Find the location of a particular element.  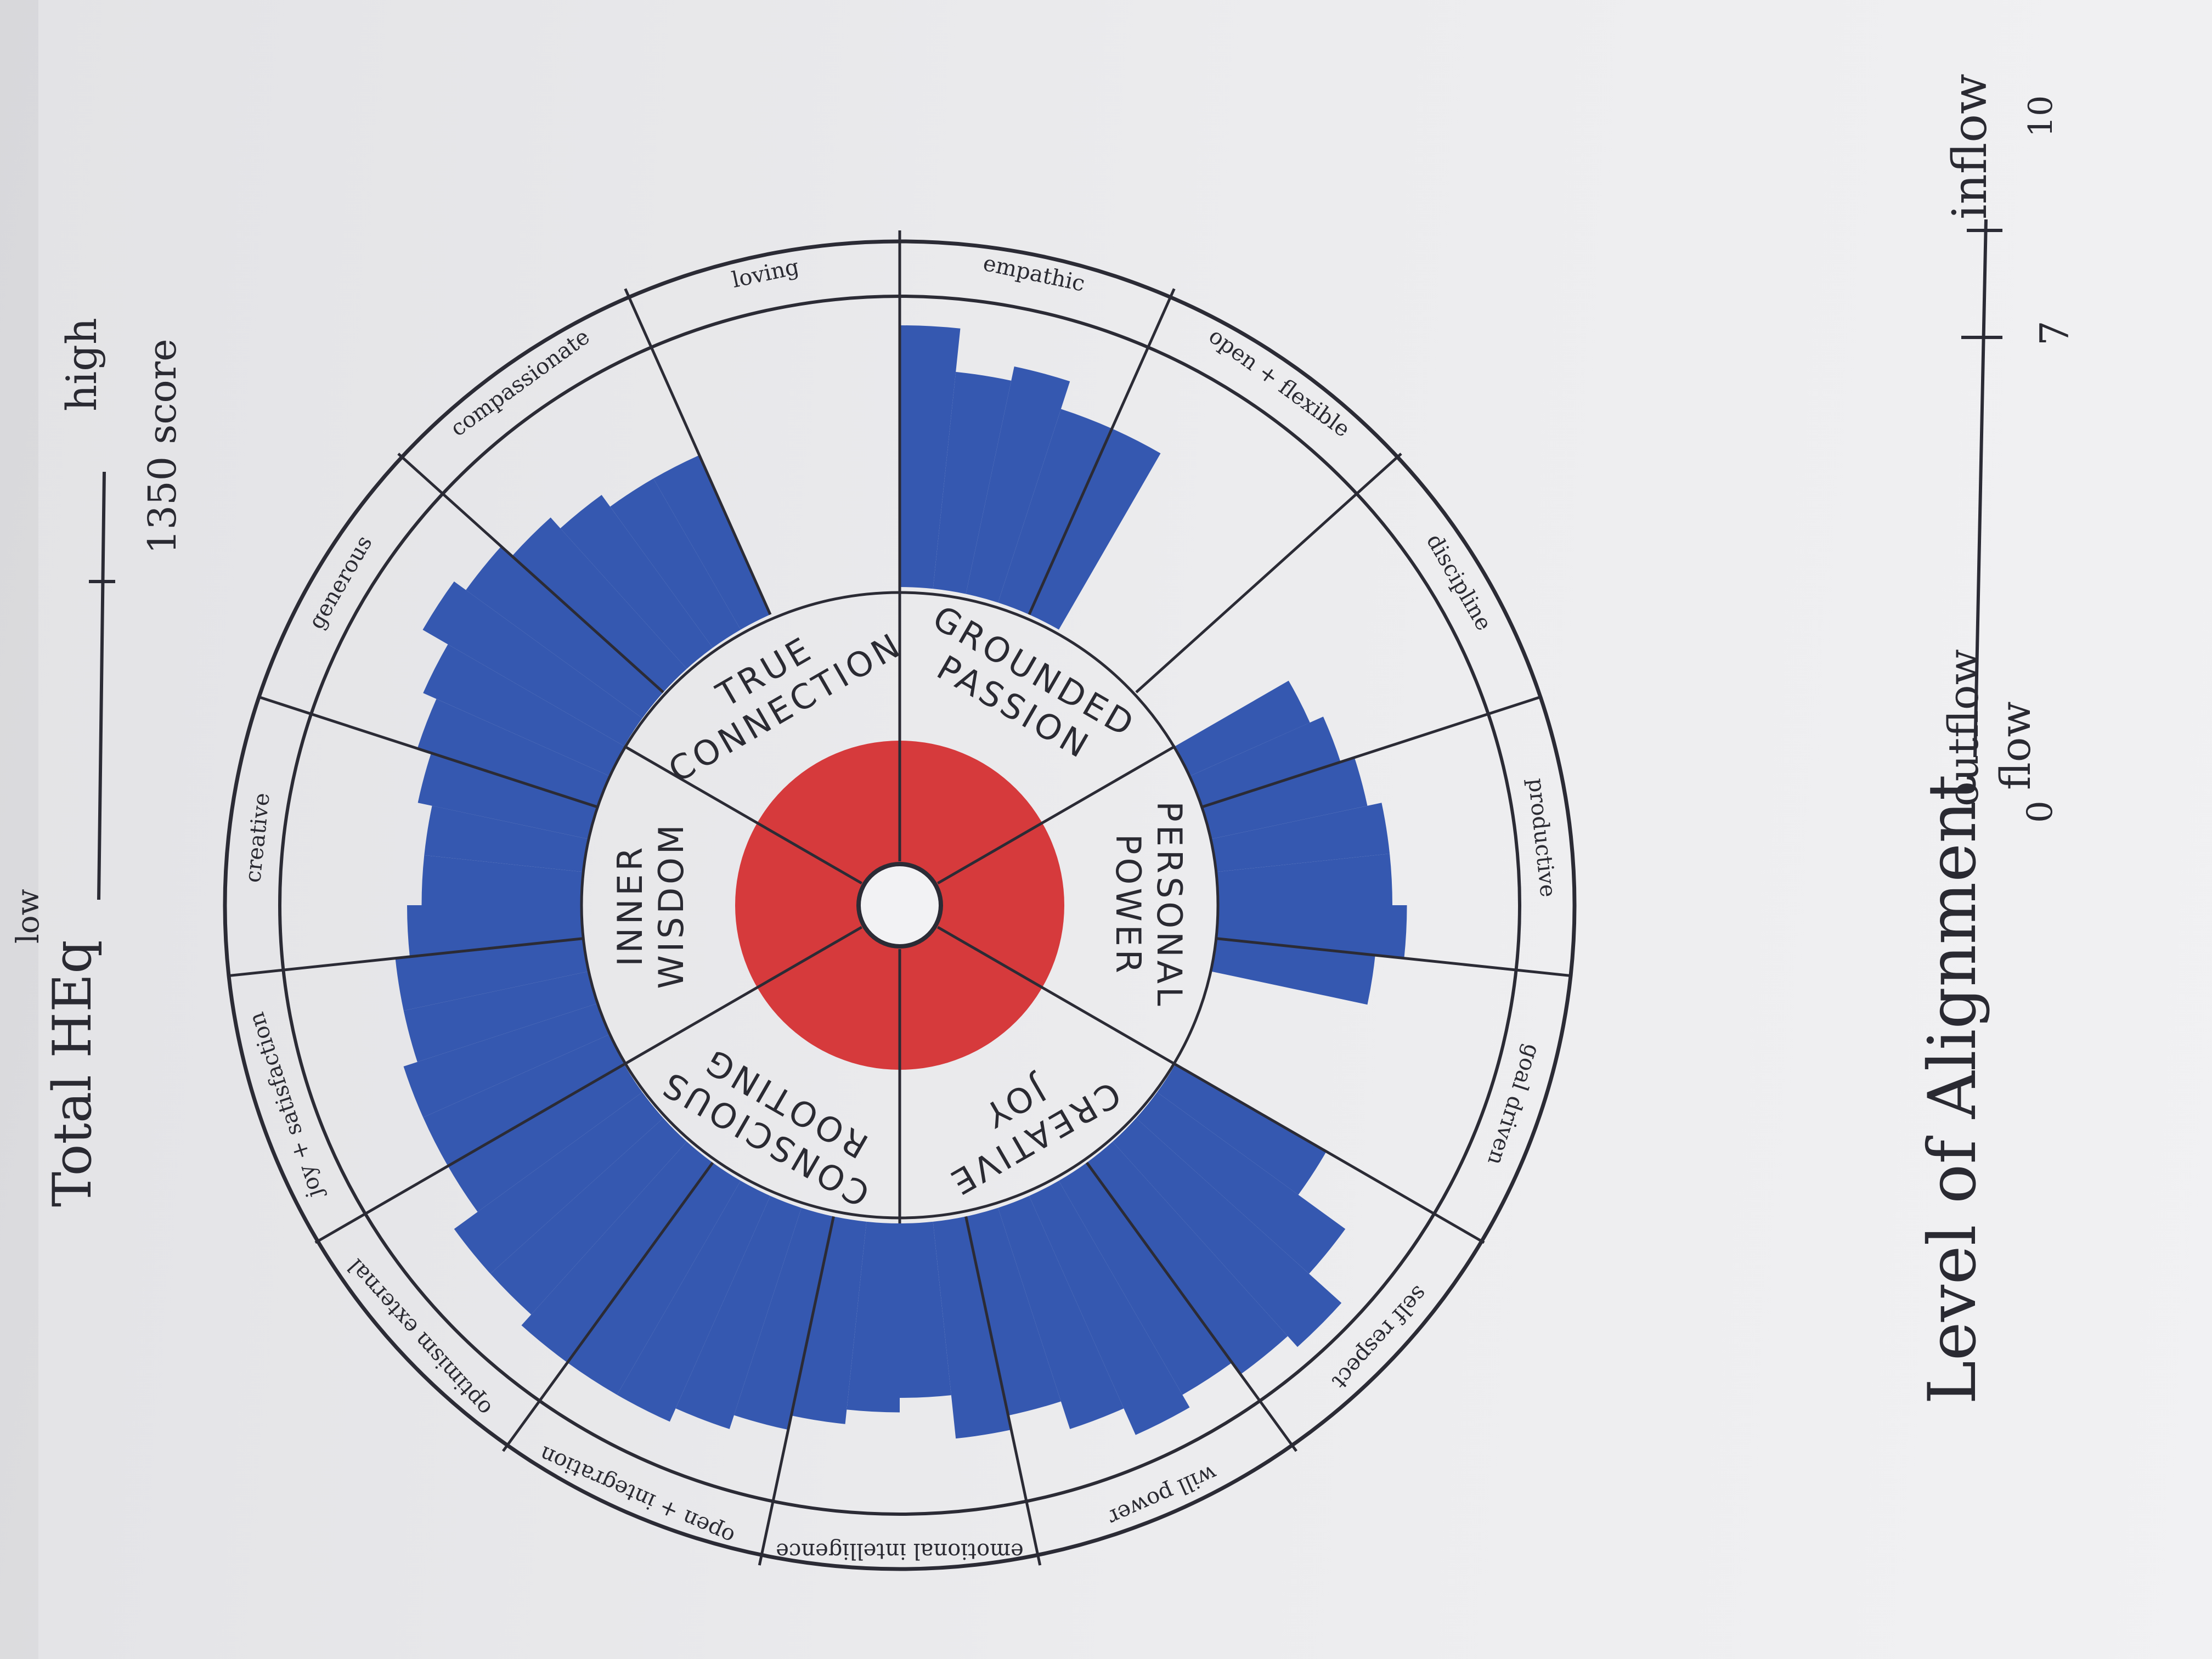

outer-label: empathic is located at coordinates (1034, 274).